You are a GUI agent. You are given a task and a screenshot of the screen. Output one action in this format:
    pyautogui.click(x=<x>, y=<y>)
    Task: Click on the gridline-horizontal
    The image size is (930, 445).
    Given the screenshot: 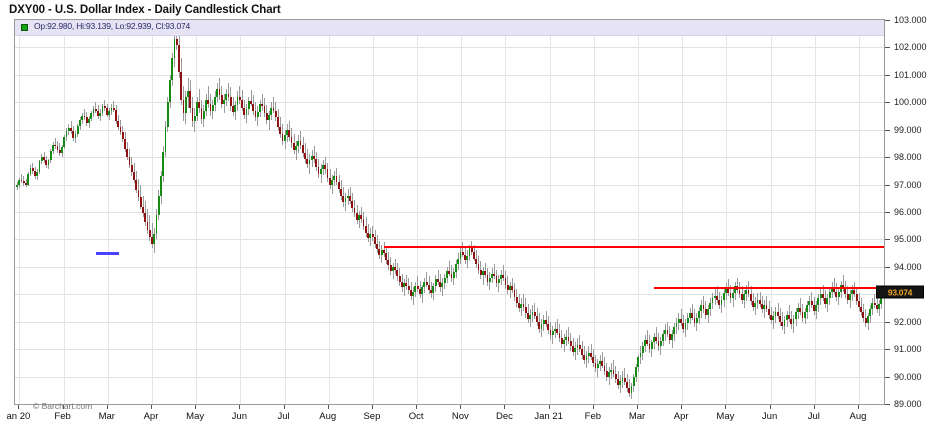 What is the action you would take?
    pyautogui.click(x=449, y=295)
    